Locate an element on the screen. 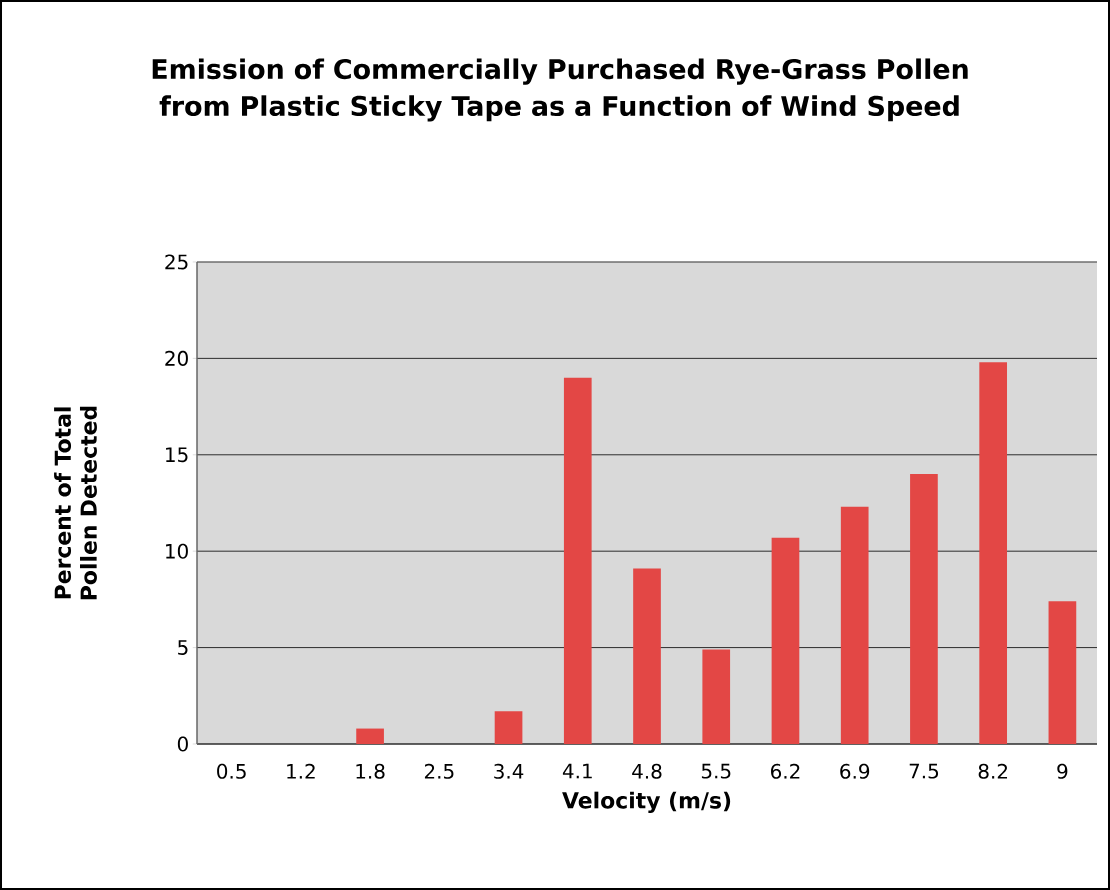  y-tick-label: 0 is located at coordinates (182, 744).